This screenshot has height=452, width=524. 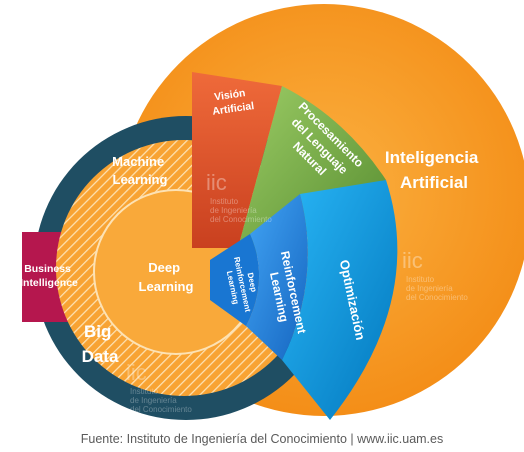 I want to click on deep-learning-label: Deep Learning, so click(x=166, y=277).